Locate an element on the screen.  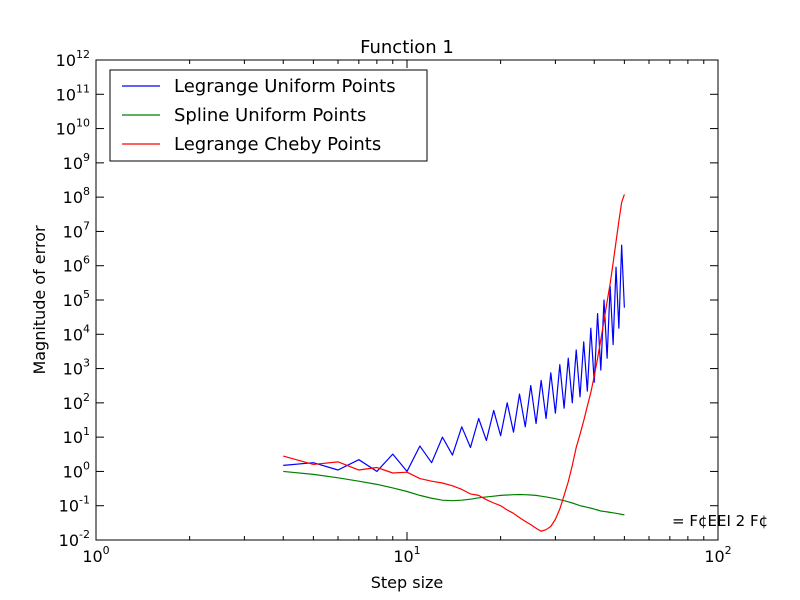
legend-box is located at coordinates (268, 115).